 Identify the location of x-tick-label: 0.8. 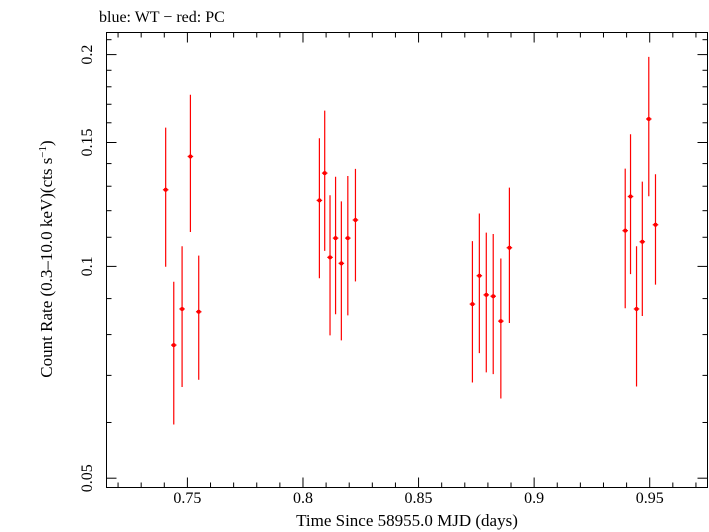
(303, 498).